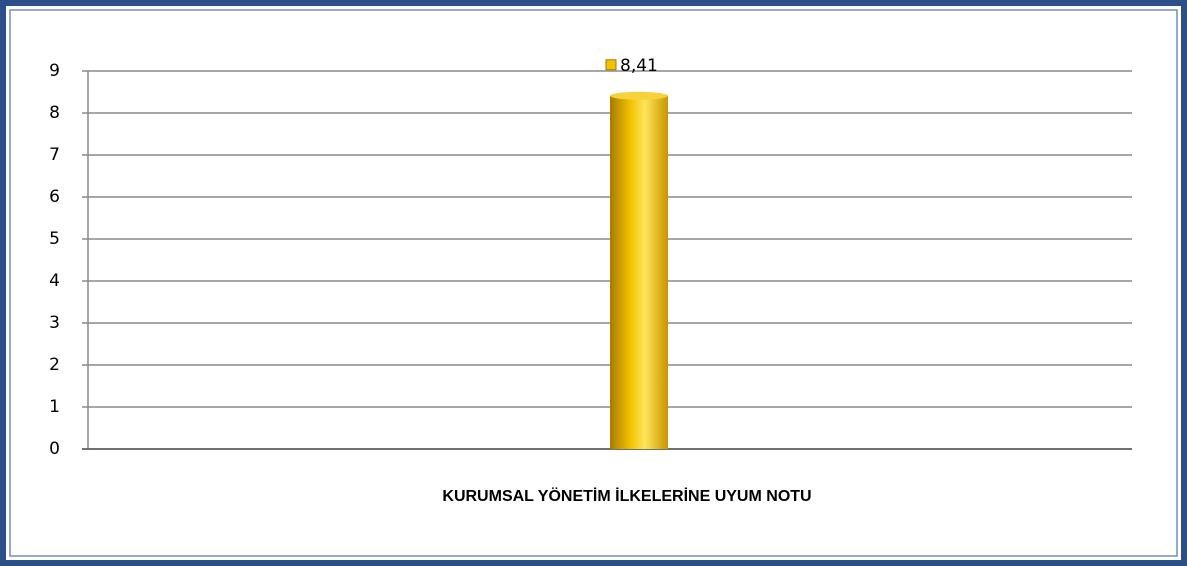  I want to click on y-tick-label: 2, so click(54, 365).